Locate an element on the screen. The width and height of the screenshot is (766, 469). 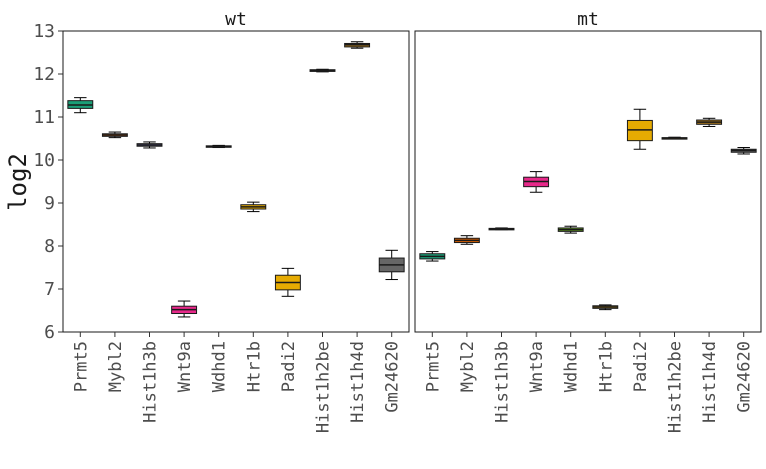
facet-title-wt: wt is located at coordinates (236, 19).